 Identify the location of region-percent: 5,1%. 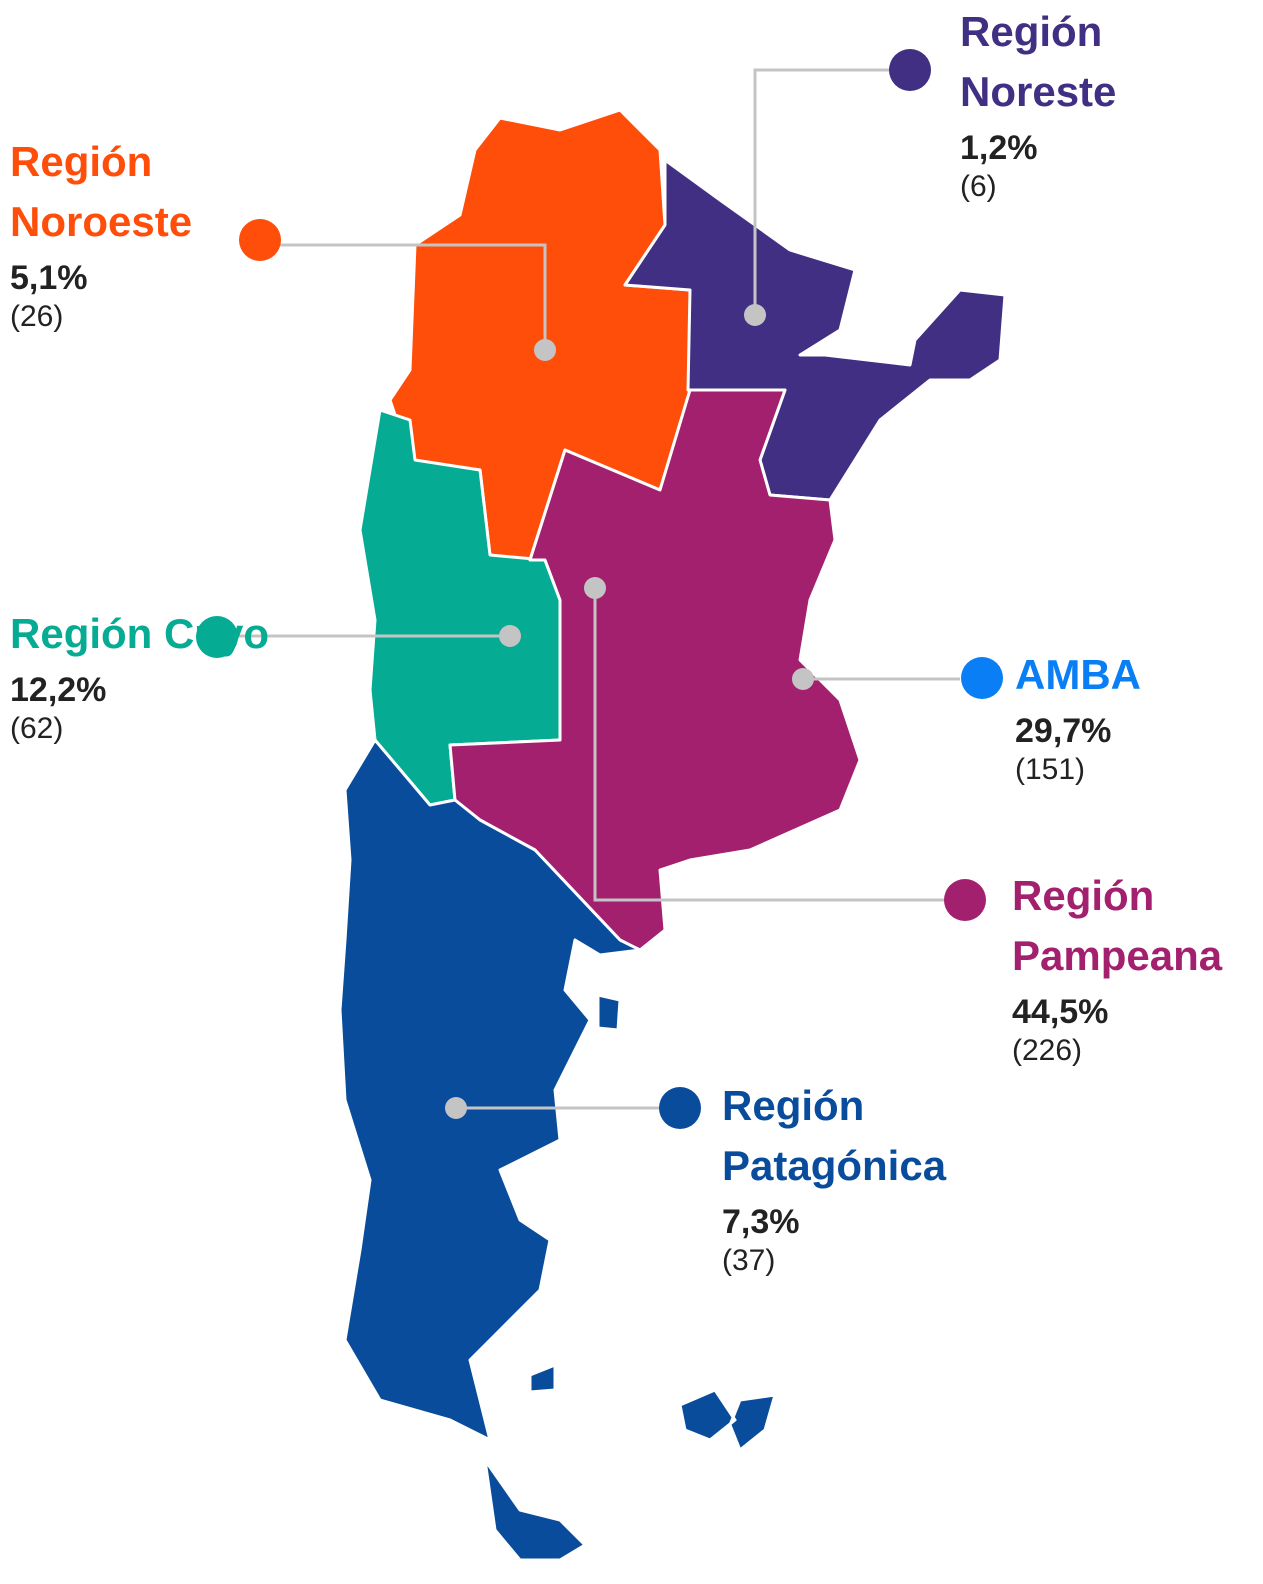
(49, 278).